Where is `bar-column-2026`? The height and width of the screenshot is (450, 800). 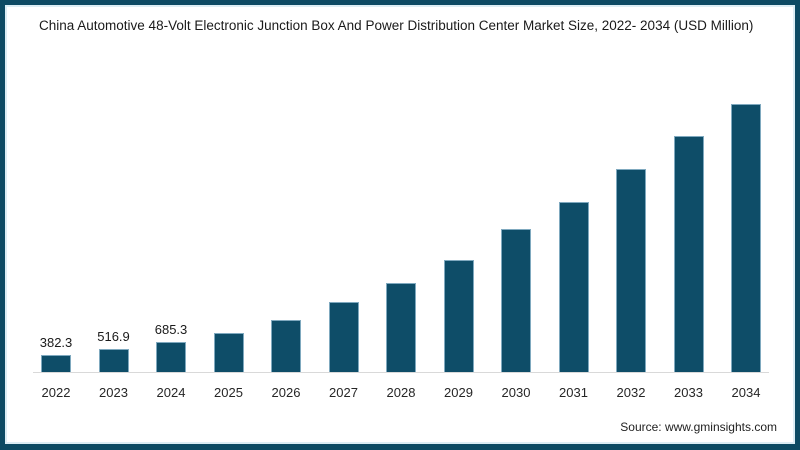 bar-column-2026 is located at coordinates (286, 236).